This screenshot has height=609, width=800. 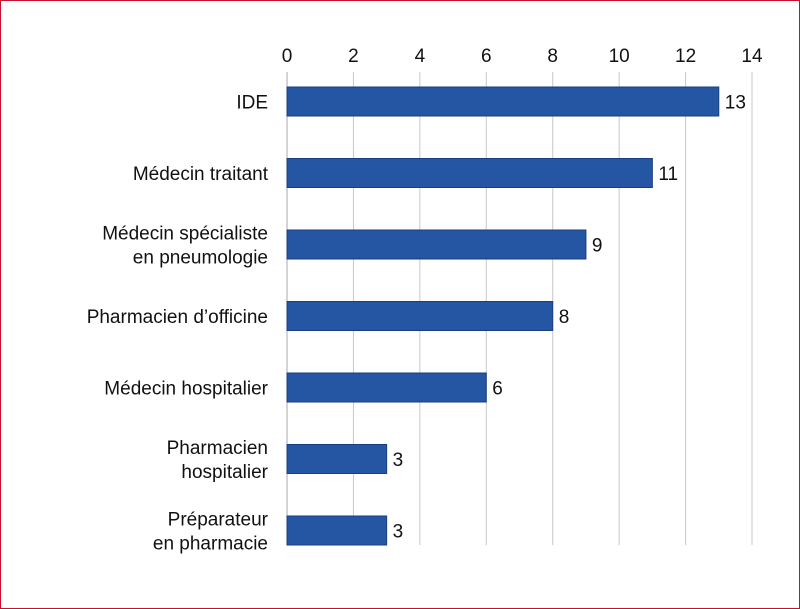 I want to click on bar-value-label: 8, so click(x=564, y=317).